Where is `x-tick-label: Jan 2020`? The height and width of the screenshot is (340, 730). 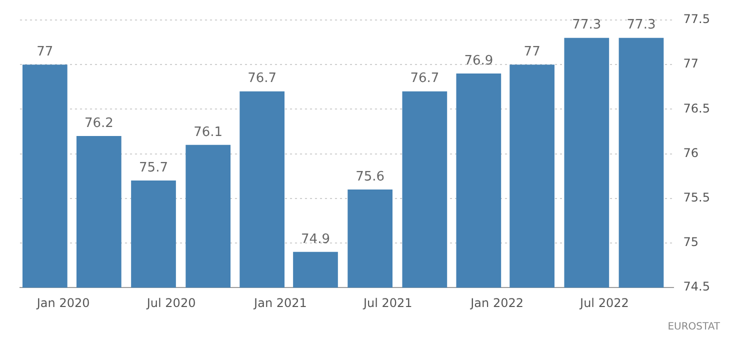
x-tick-label: Jan 2020 is located at coordinates (63, 303).